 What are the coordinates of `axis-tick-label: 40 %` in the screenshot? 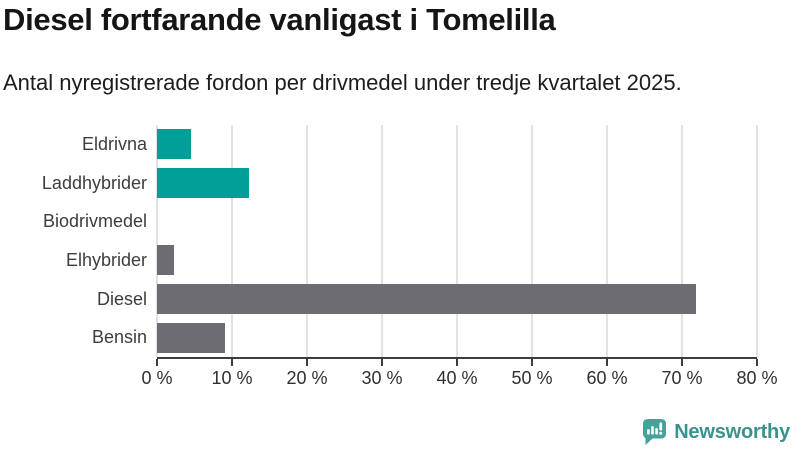 It's located at (457, 378).